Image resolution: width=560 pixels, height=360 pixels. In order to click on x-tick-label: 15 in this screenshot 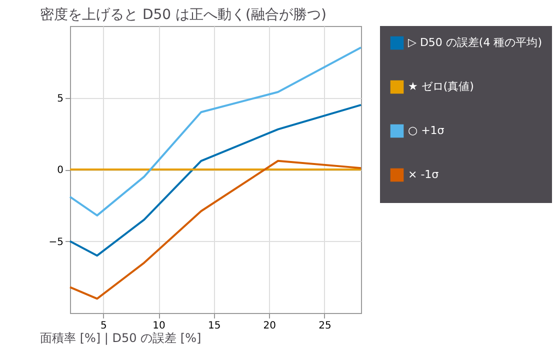, I will do `click(214, 326)`.